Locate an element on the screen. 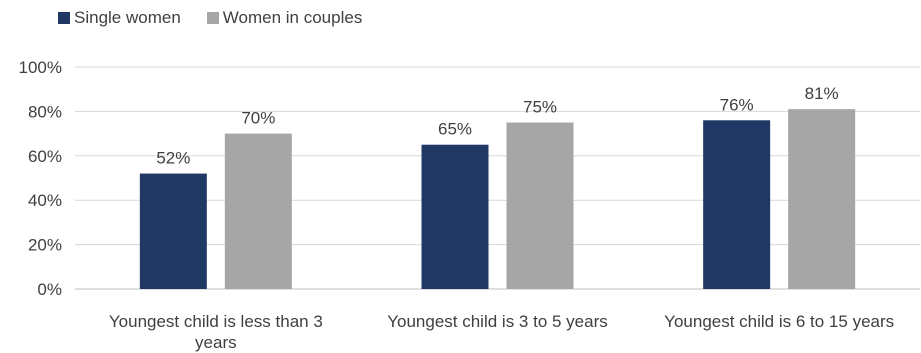 This screenshot has height=353, width=921. y-tick-label: 40% is located at coordinates (45, 200).